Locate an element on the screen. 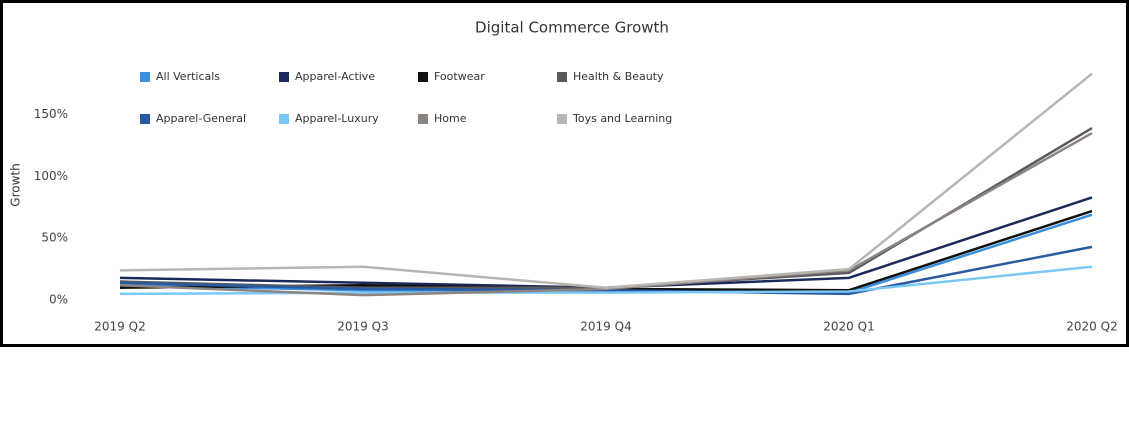 This screenshot has height=428, width=1129. legend-label: Toys and Learning is located at coordinates (622, 118).